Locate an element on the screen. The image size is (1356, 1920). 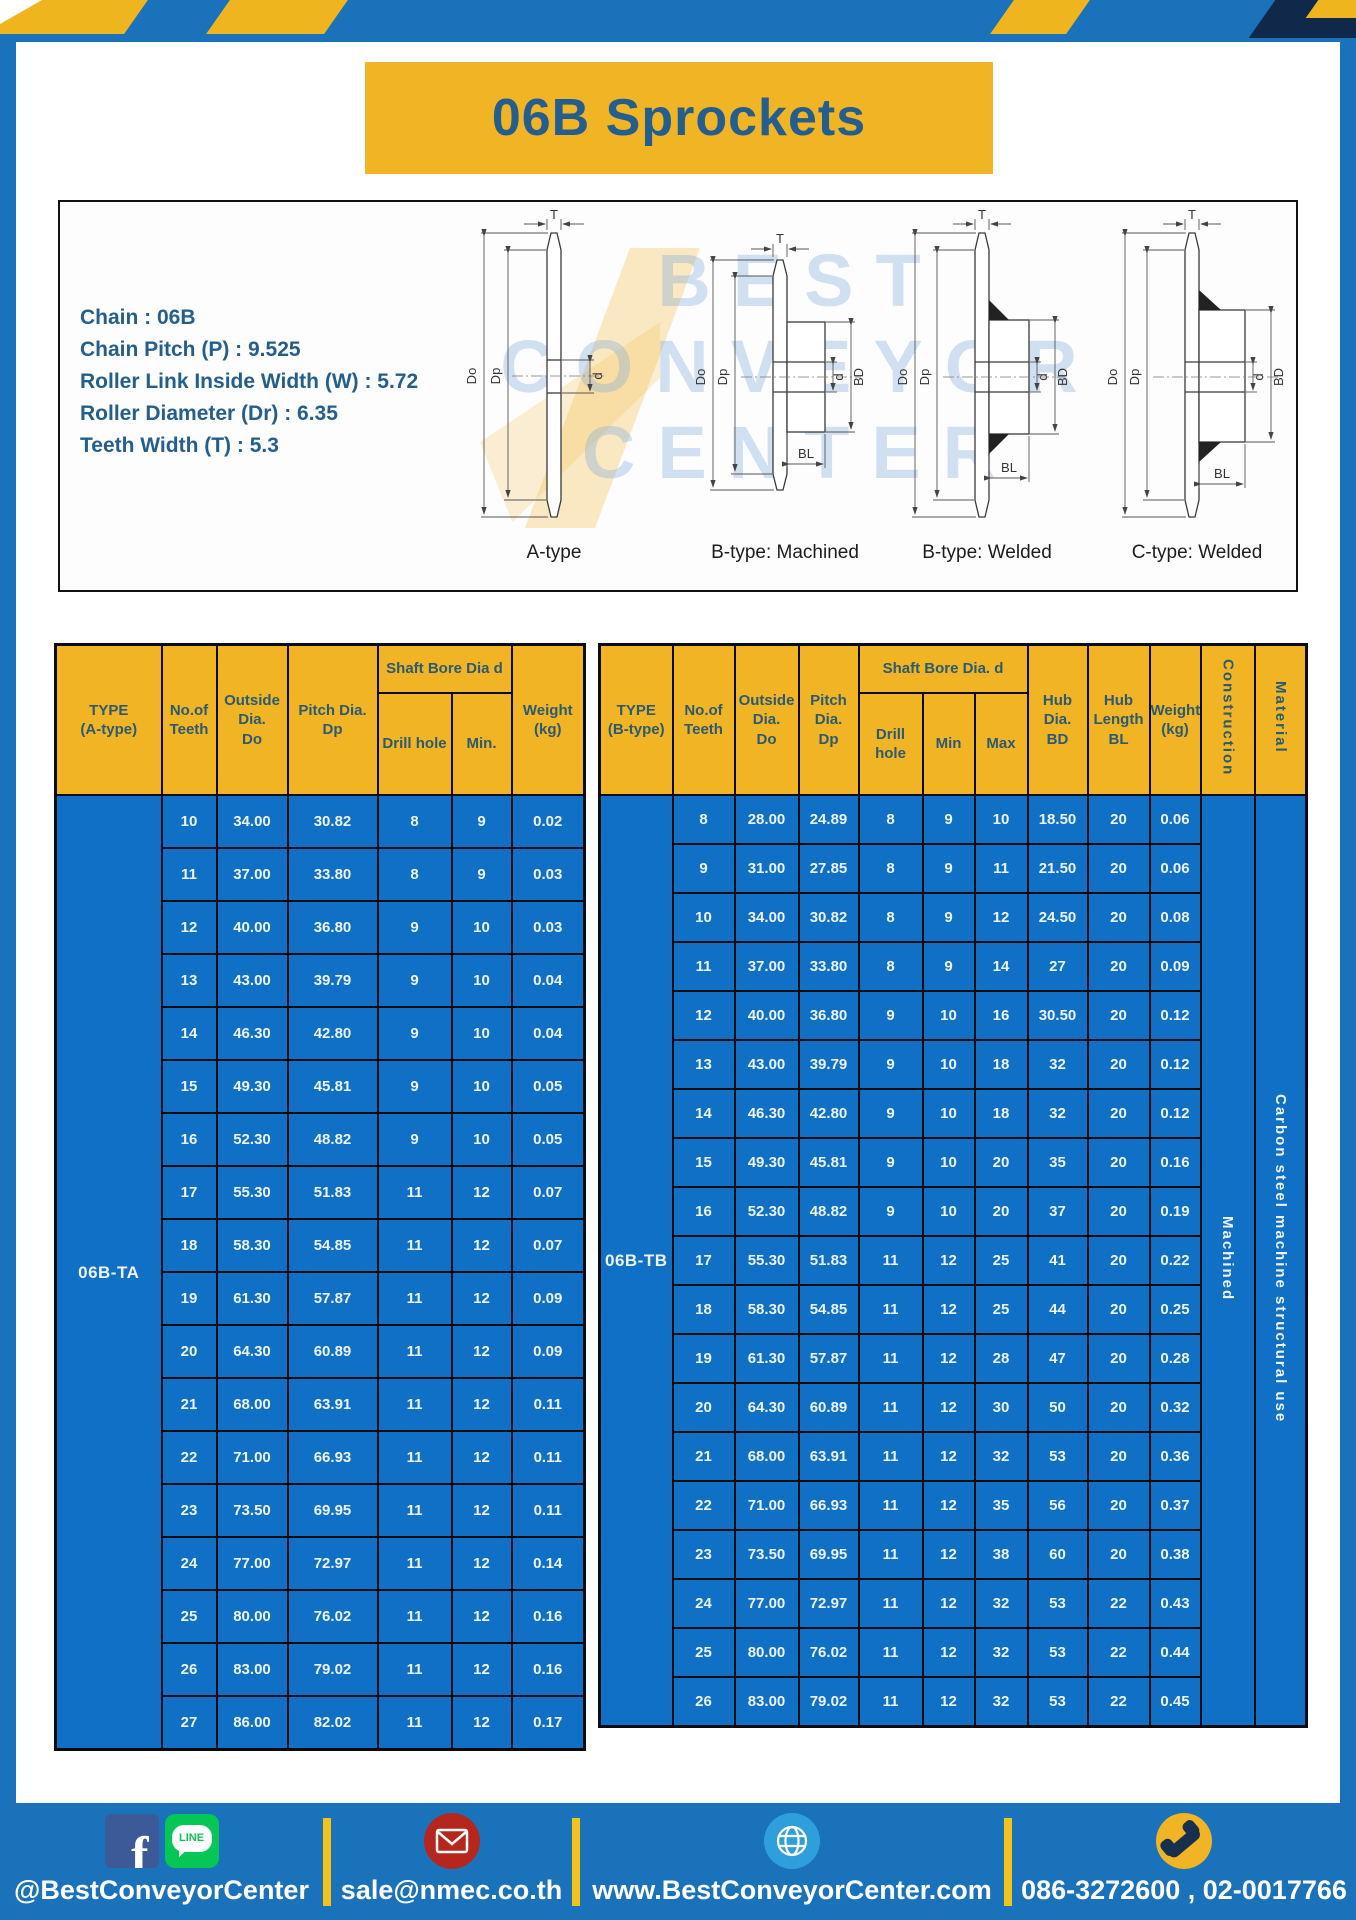
footer-social-section: f LINE @BestConveyorCenter is located at coordinates (161, 1861).